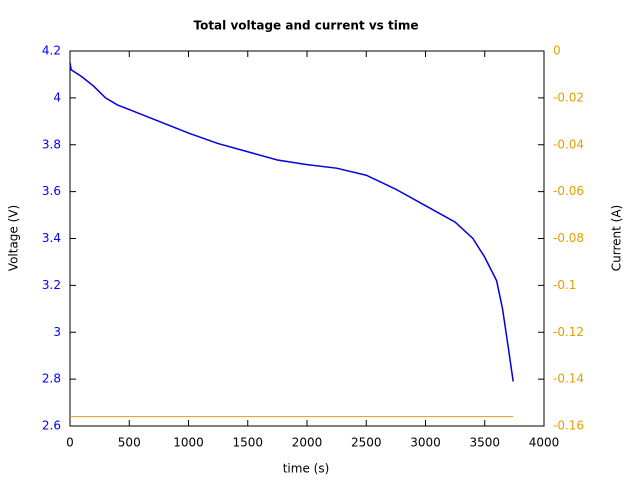  I want to click on y-tick-label: 3, so click(57, 332).